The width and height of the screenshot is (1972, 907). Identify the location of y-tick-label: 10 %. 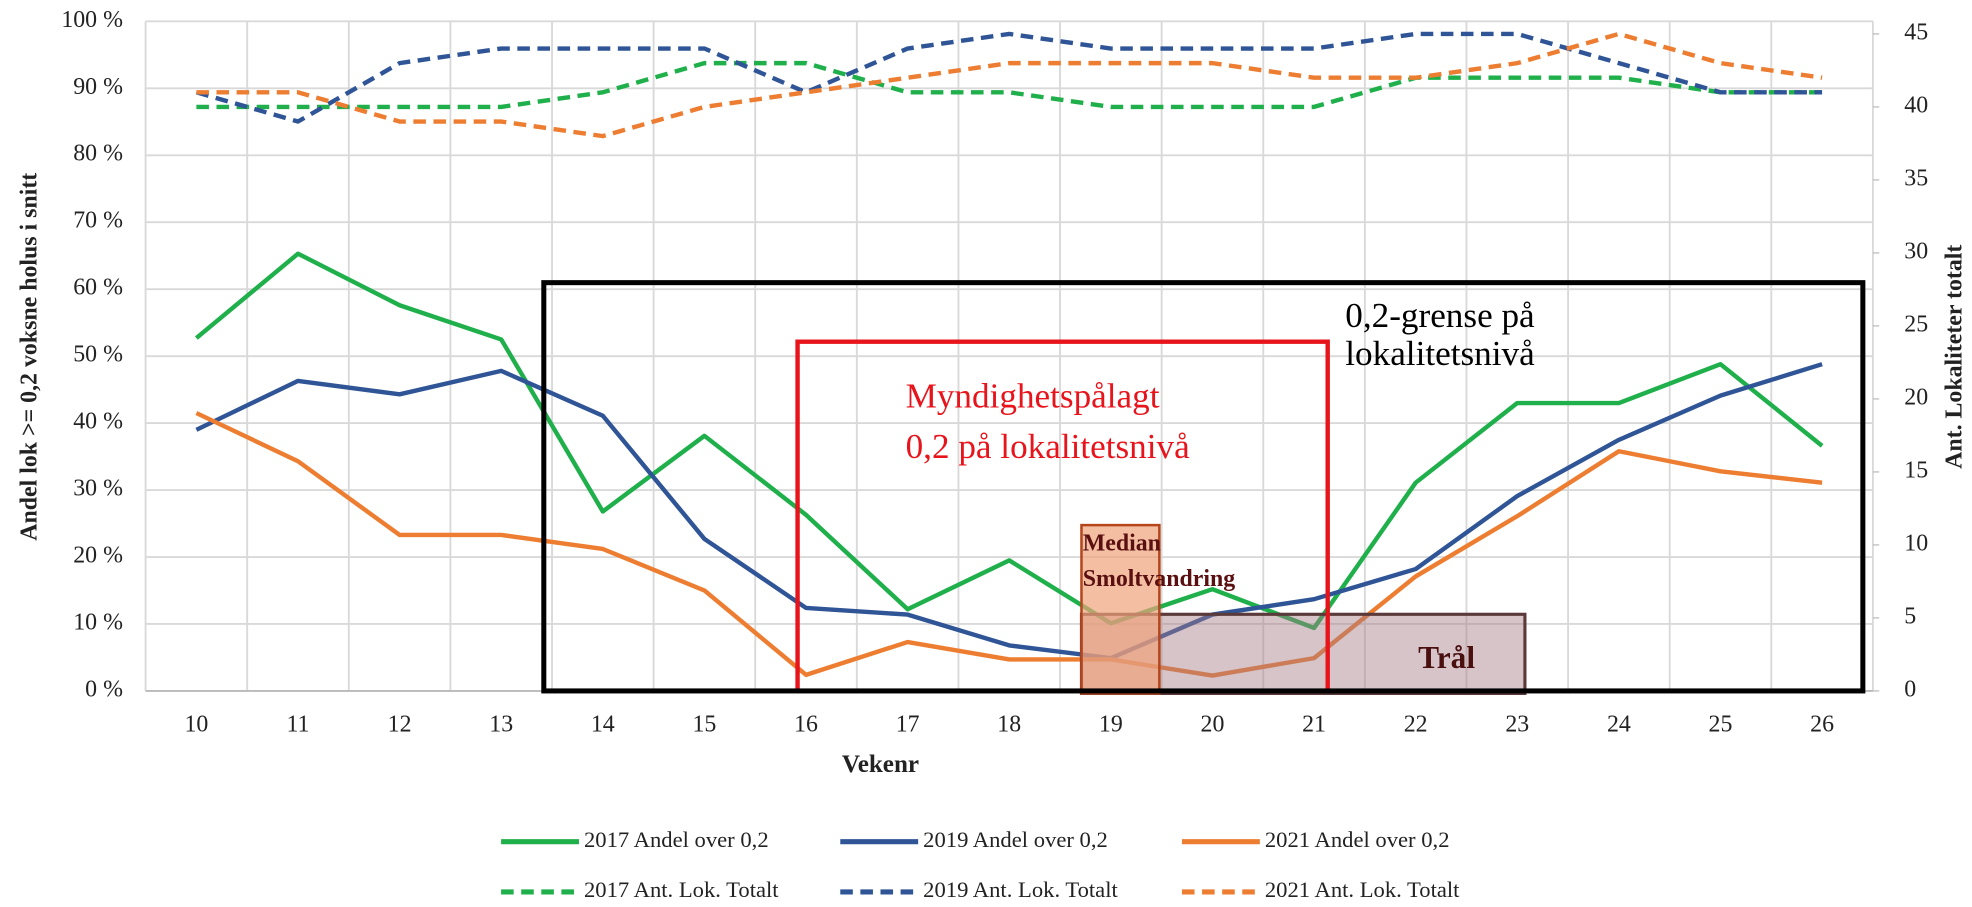
(98, 622).